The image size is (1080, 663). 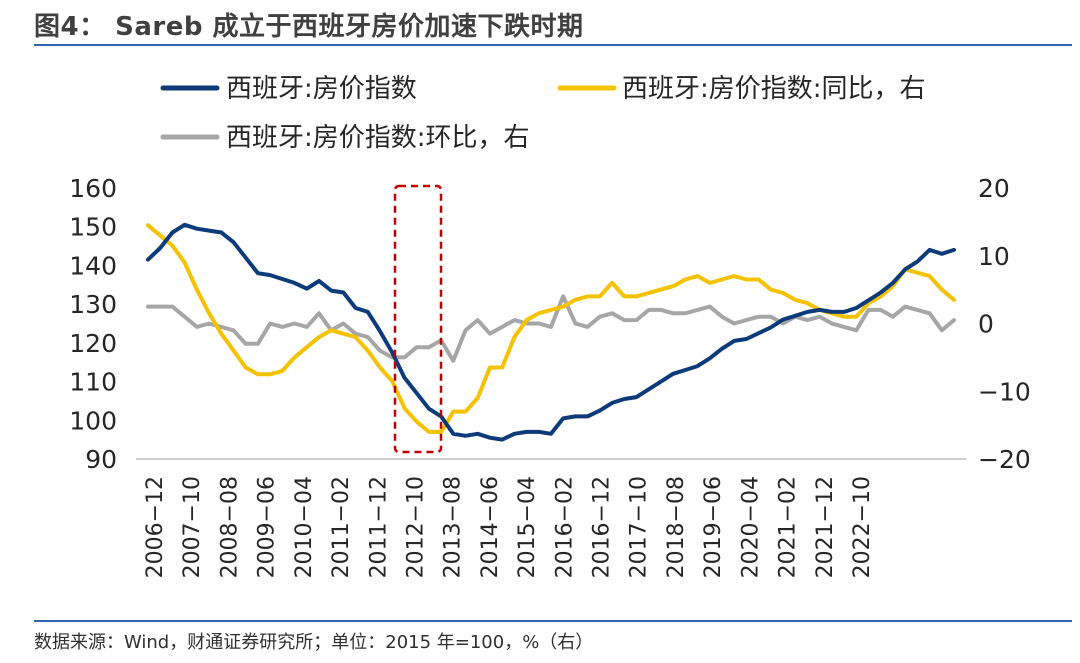 I want to click on left-tick-label: 140, so click(x=93, y=265).